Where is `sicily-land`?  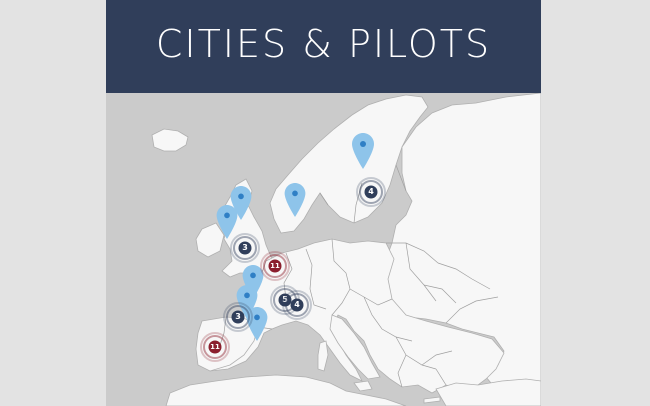
sicily-land is located at coordinates (363, 386).